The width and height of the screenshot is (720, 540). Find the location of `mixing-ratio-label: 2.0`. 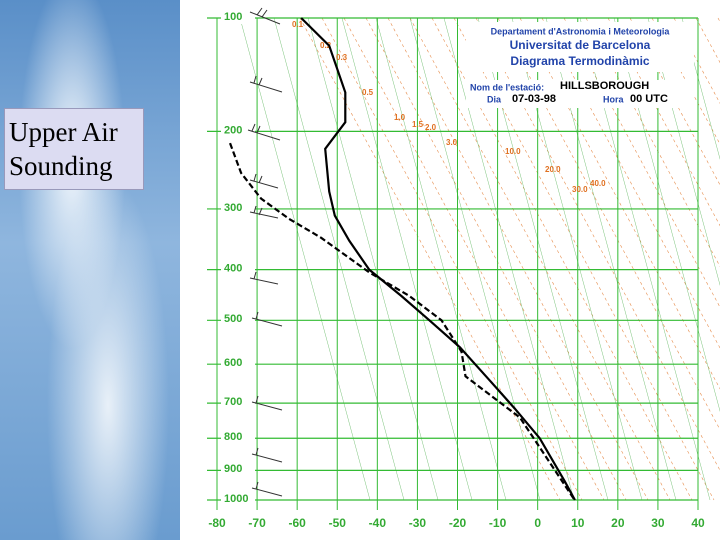

mixing-ratio-label: 2.0 is located at coordinates (431, 127).